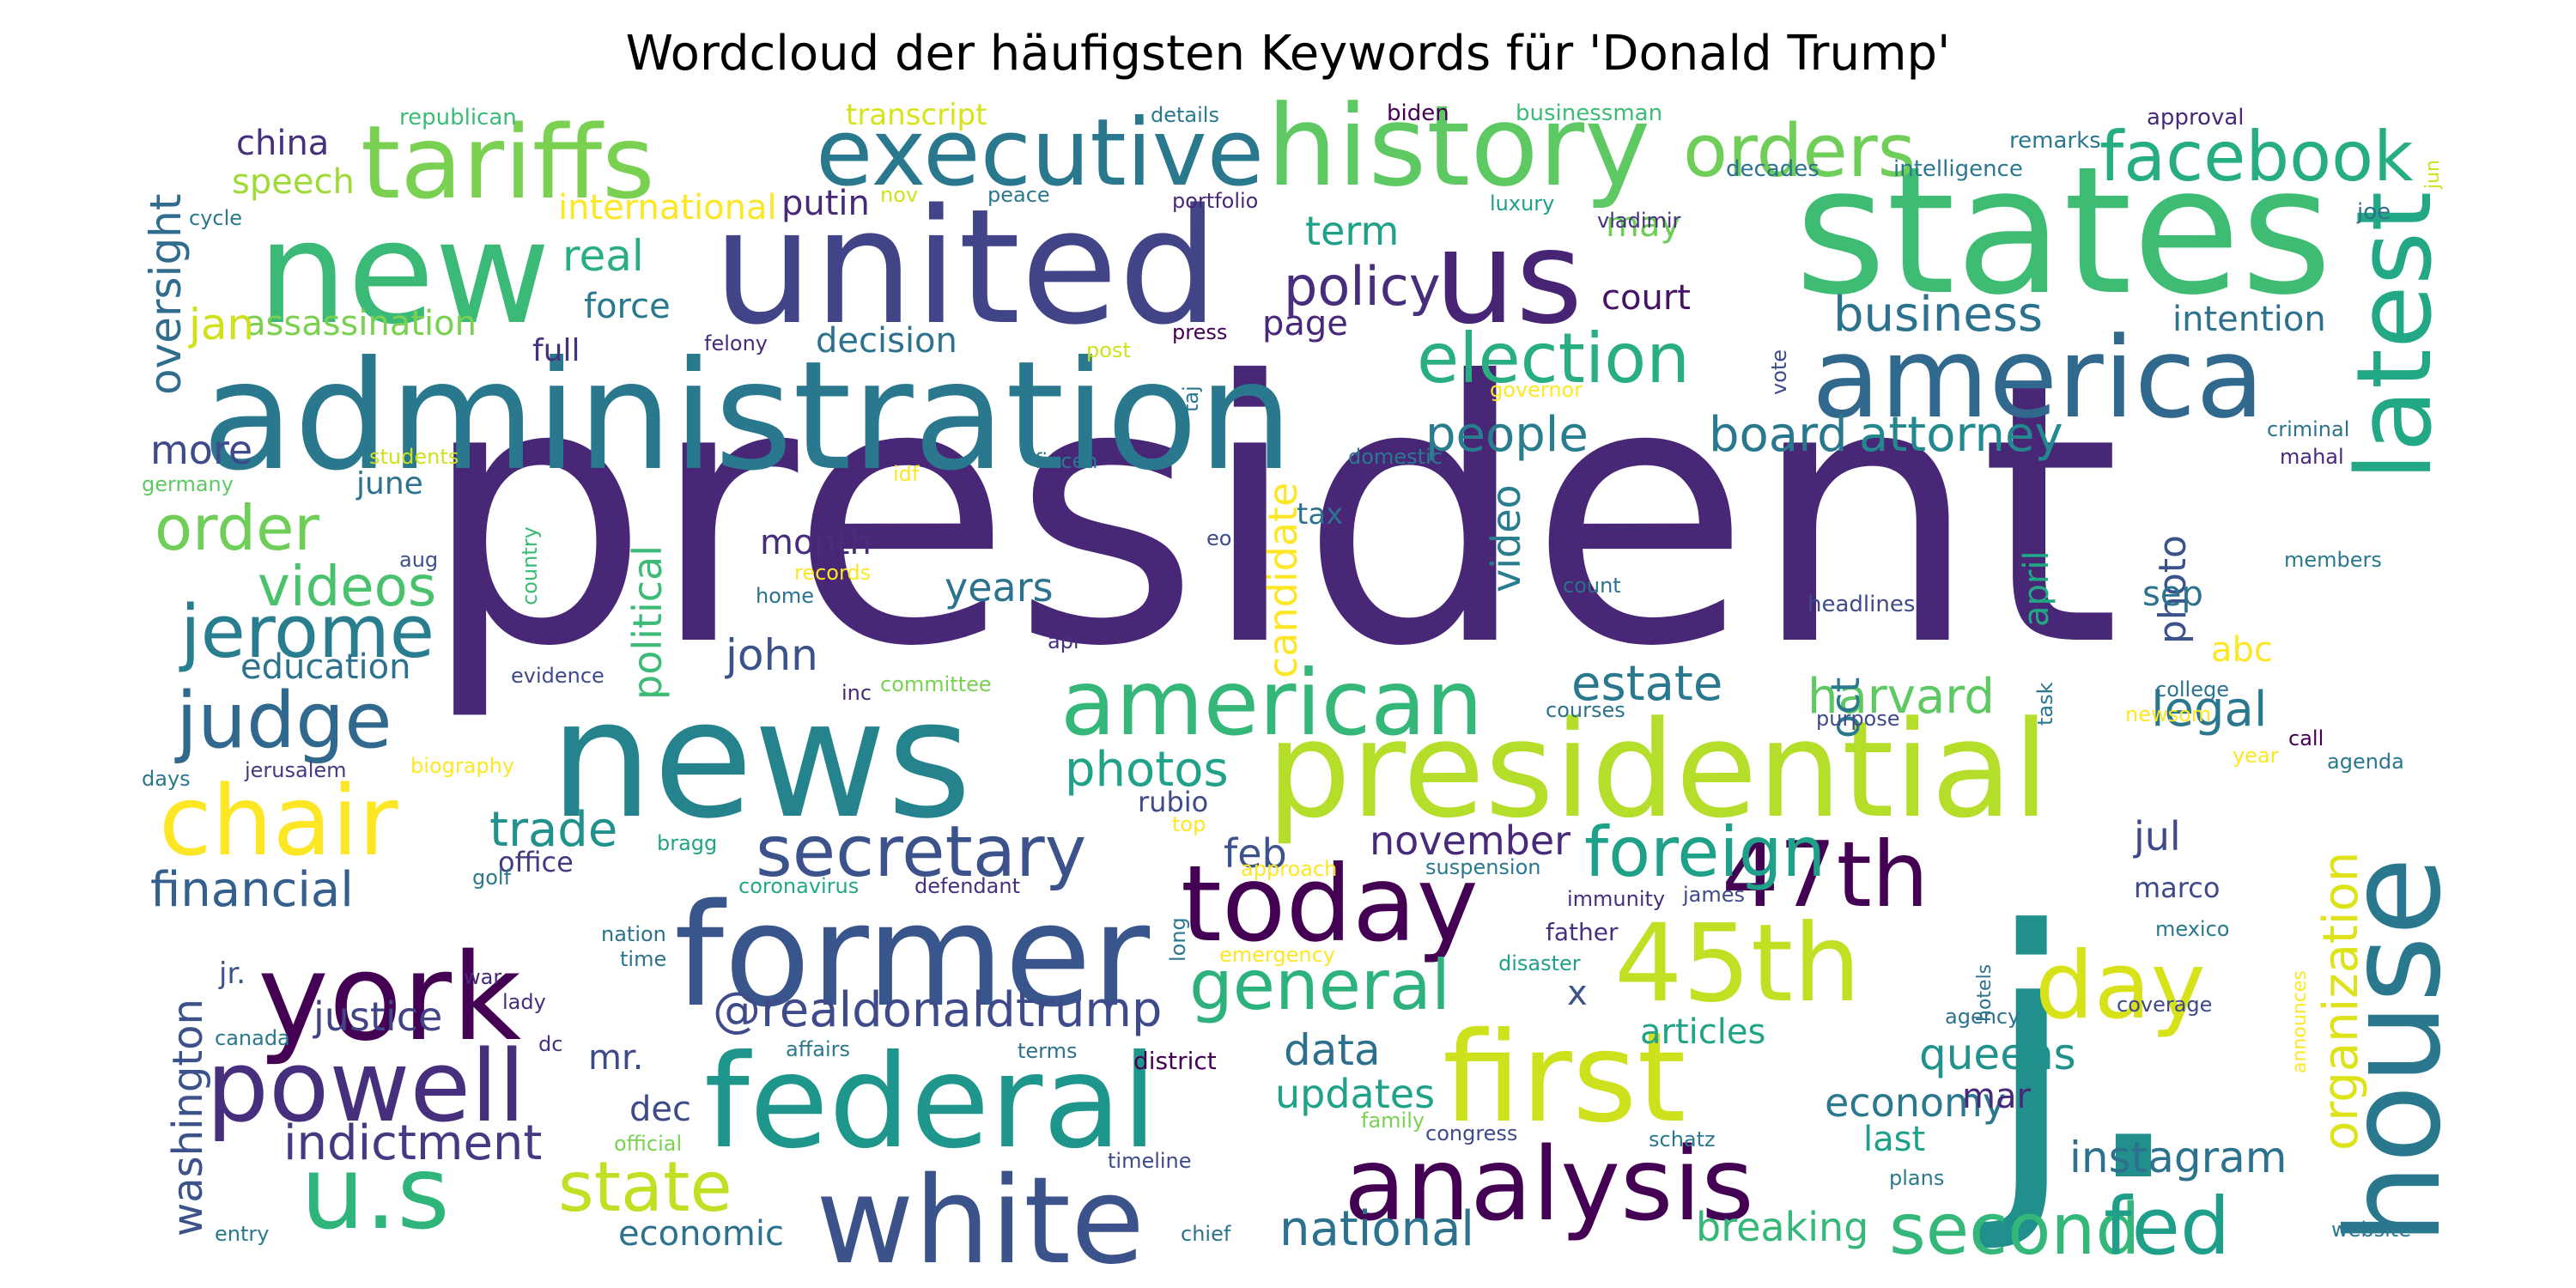 The image size is (2576, 1288). What do you see at coordinates (419, 560) in the screenshot?
I see `word-aug: aug` at bounding box center [419, 560].